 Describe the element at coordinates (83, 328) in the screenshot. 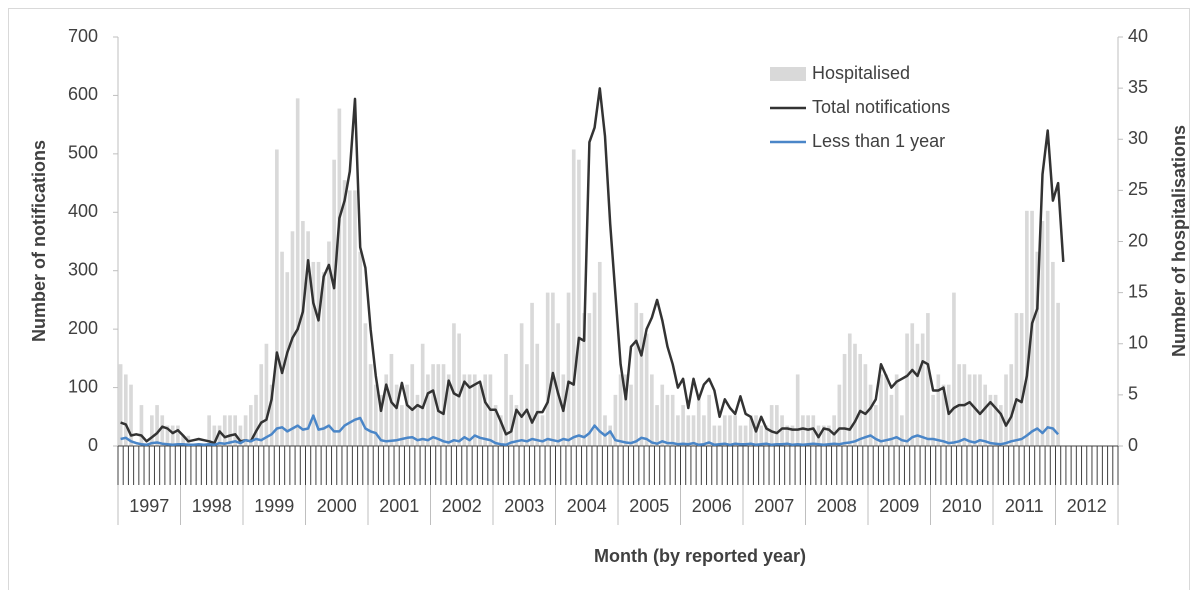

I see `y-tick-label: 200` at that location.